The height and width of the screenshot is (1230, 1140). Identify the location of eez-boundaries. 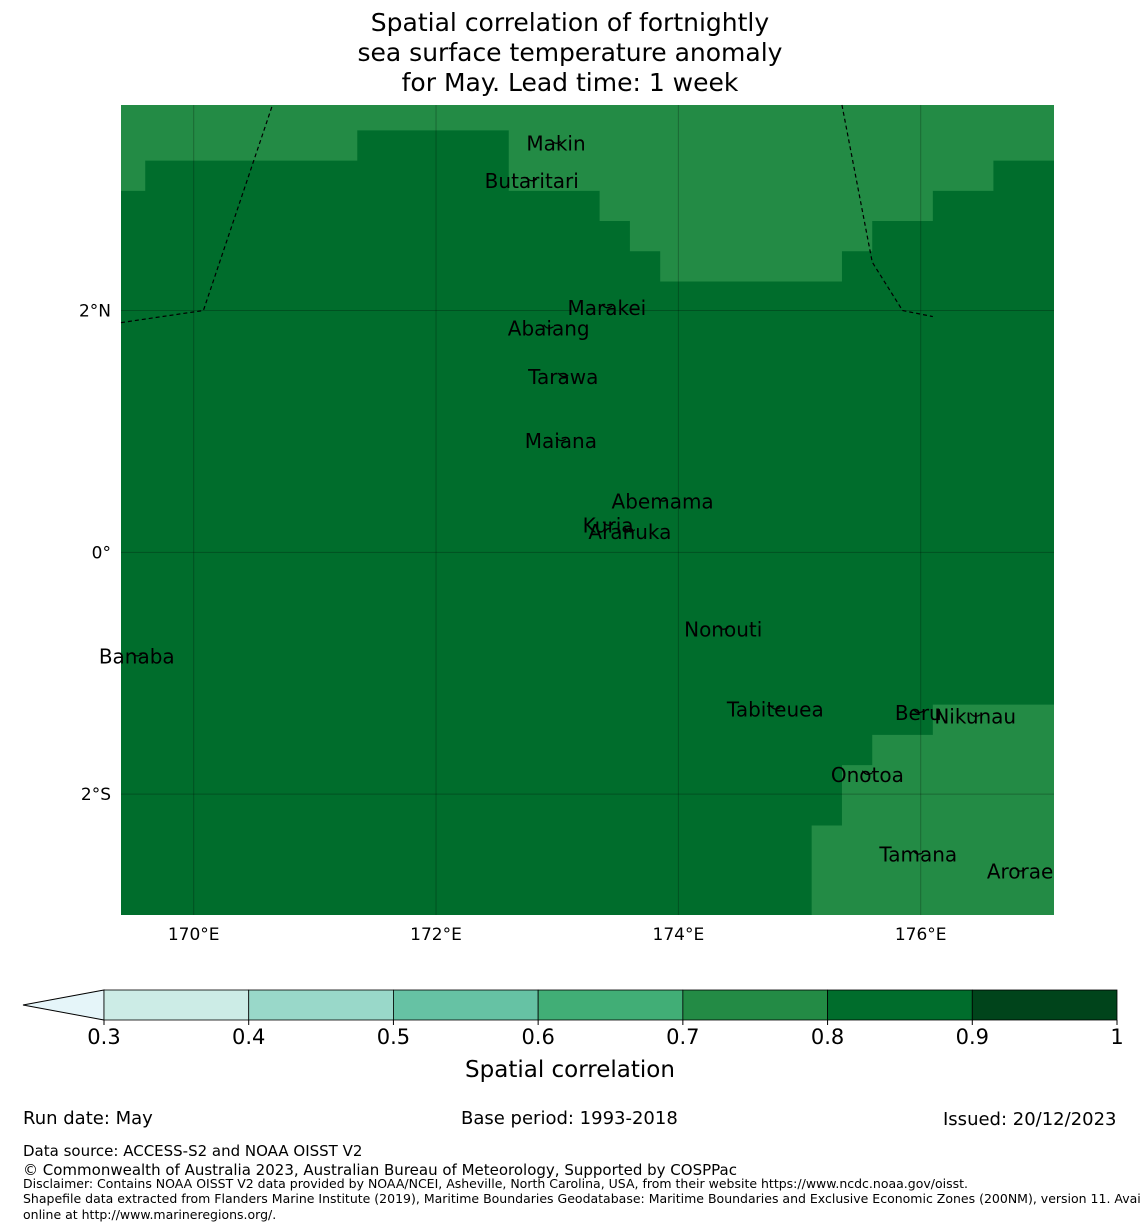
(526, 214).